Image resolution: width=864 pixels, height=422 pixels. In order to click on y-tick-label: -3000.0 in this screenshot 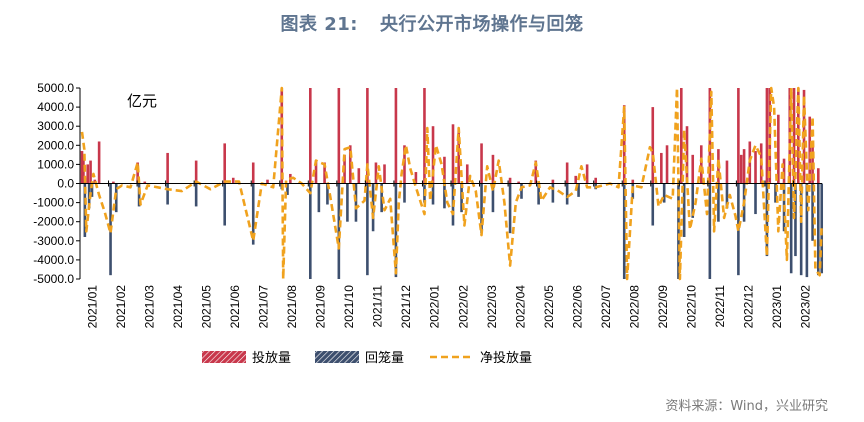, I will do `click(53, 241)`.